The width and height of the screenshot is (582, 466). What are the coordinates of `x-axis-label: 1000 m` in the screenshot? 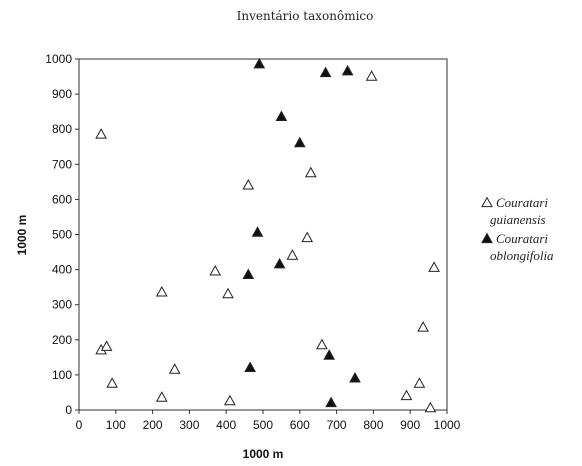 It's located at (263, 454).